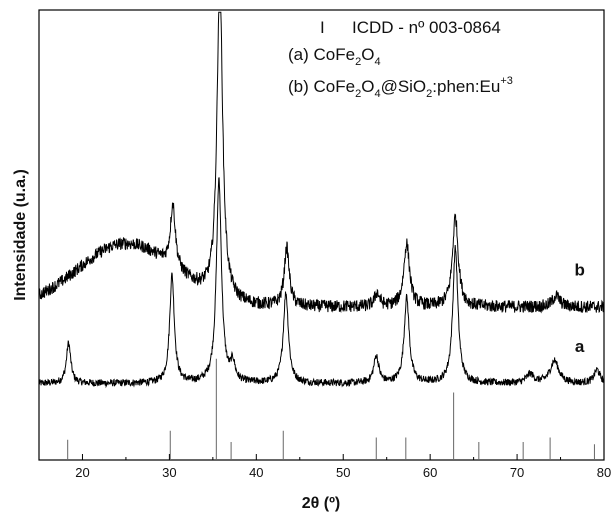  I want to click on legend-text-part: @SiO, so click(404, 86).